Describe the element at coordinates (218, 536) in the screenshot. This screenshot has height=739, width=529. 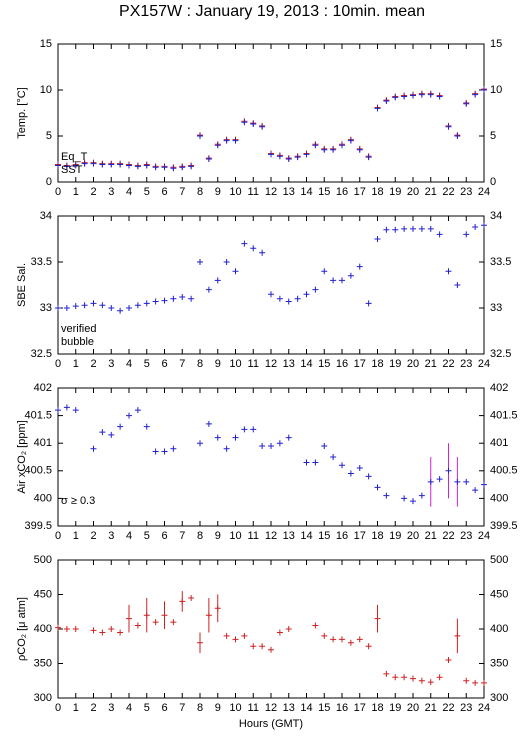
I see `x-tick-label: 9` at that location.